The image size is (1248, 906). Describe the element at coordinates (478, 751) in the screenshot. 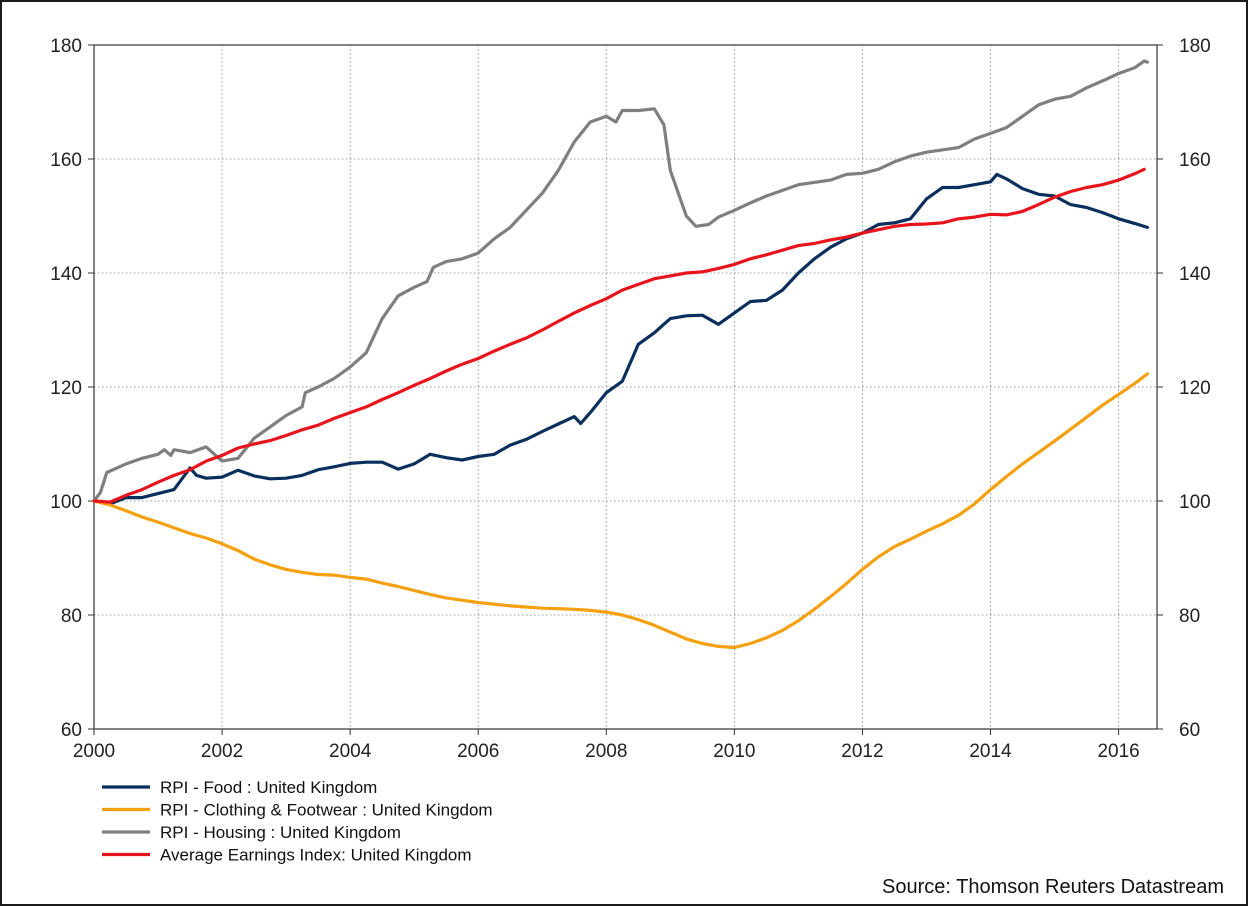

I see `x-tick-label: 2006` at that location.